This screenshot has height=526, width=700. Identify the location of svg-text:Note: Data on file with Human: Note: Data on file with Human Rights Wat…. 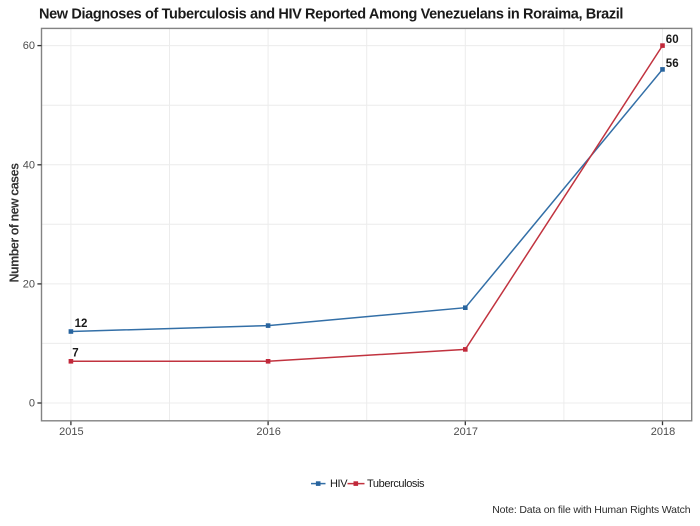
(591, 510).